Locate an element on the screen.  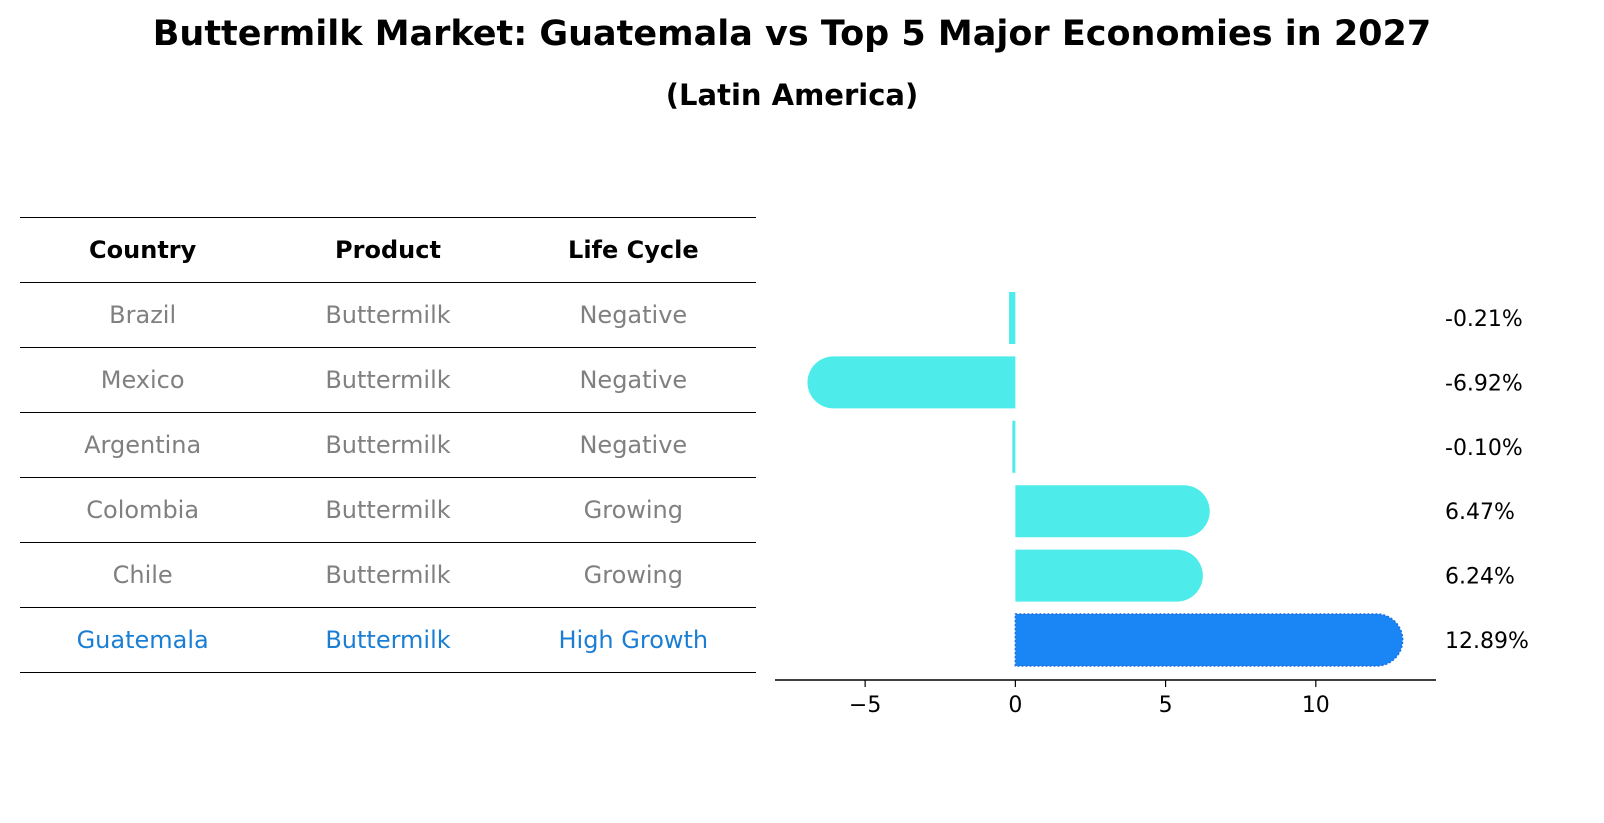
bar-mexico is located at coordinates (911, 382).